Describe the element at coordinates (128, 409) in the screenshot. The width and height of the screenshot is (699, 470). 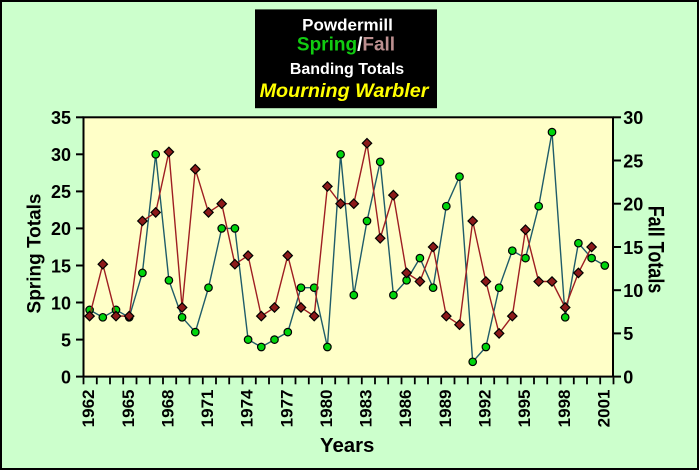
I see `svg-text: 1965` at that location.